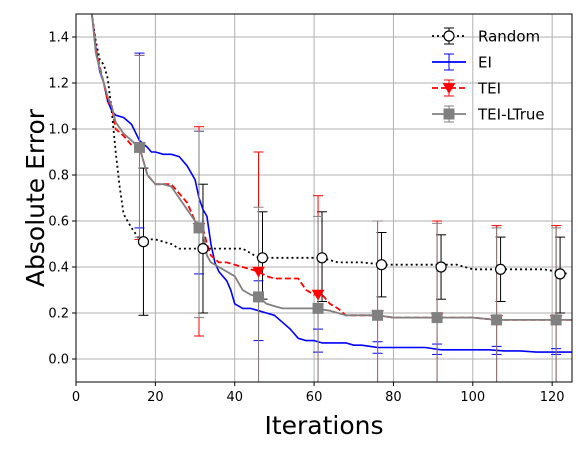 Image resolution: width=584 pixels, height=450 pixels. Describe the element at coordinates (552, 397) in the screenshot. I see `x-tick-label: 120` at that location.